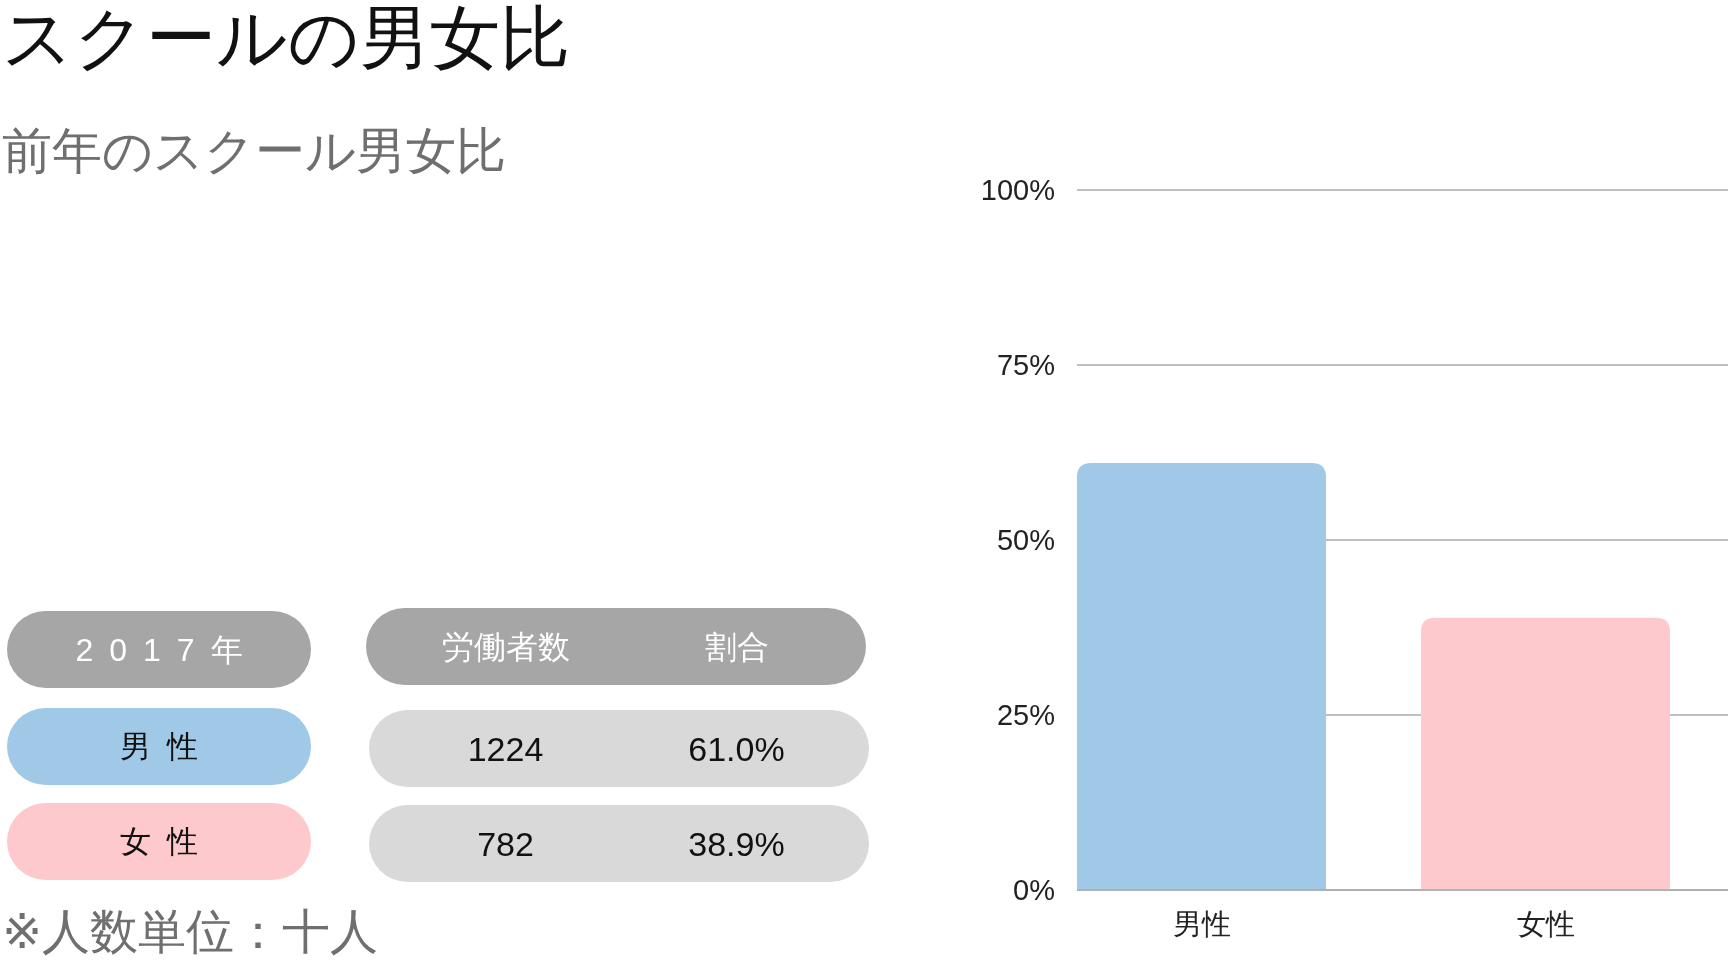 The width and height of the screenshot is (1728, 976). What do you see at coordinates (736, 843) in the screenshot?
I see `data-label: 38.9%` at bounding box center [736, 843].